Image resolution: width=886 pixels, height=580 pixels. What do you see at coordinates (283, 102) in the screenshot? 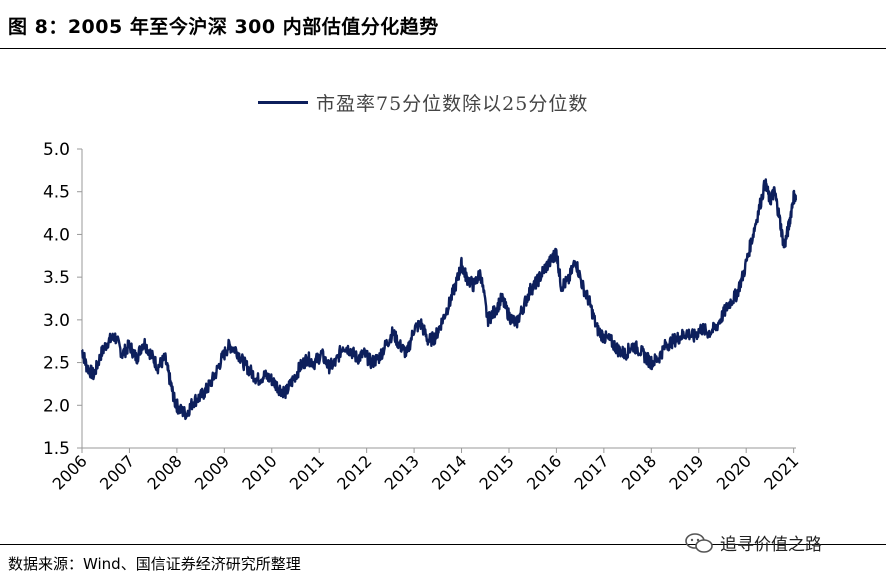
I see `legend-swatch` at bounding box center [283, 102].